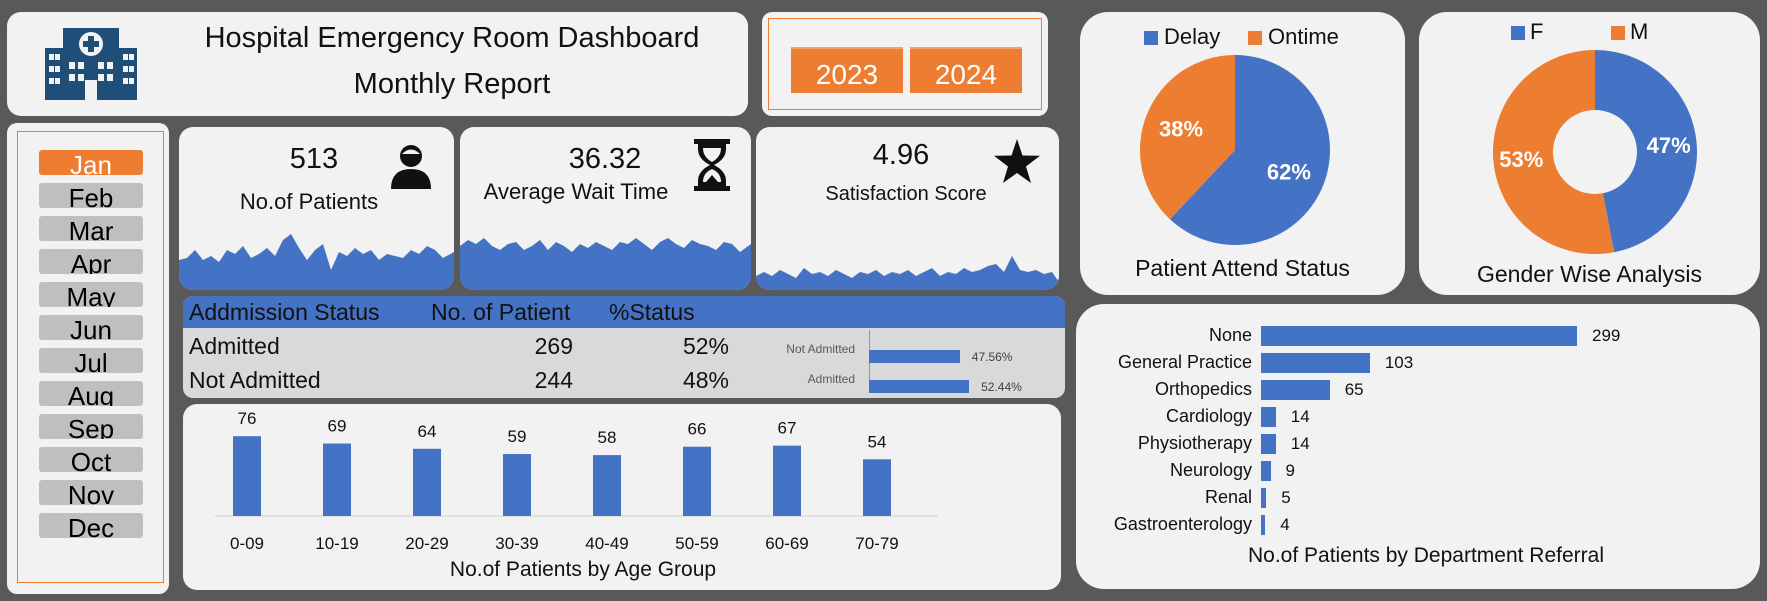 The width and height of the screenshot is (1767, 601). I want to click on age-bar-value: 64, so click(427, 431).